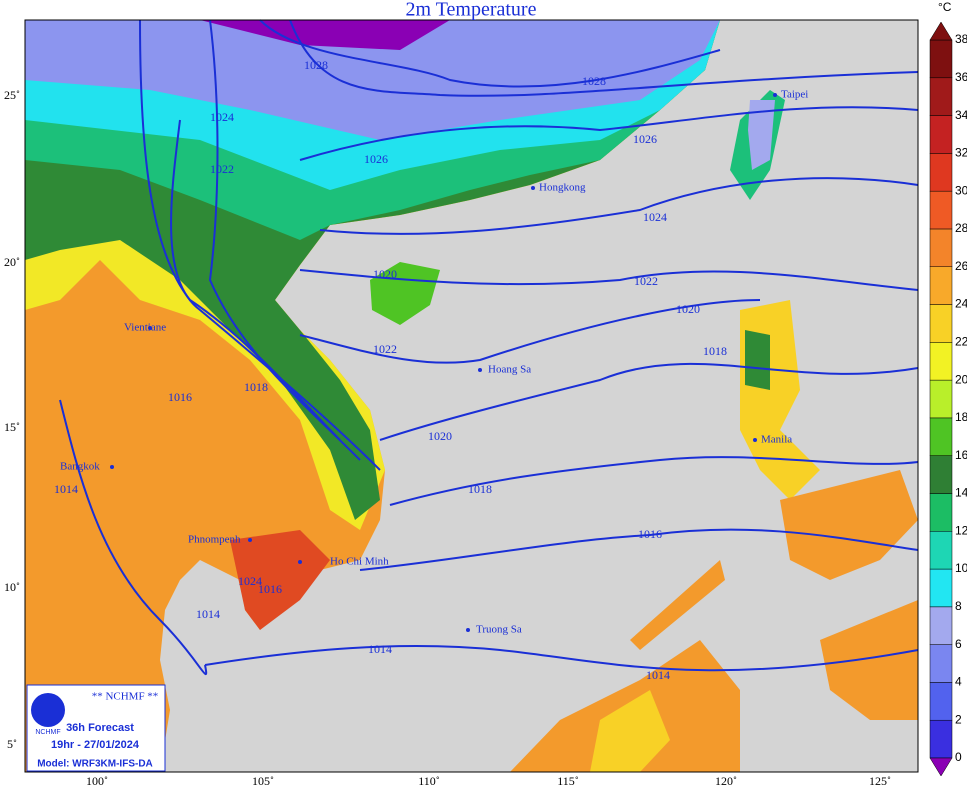 The height and width of the screenshot is (790, 967). What do you see at coordinates (509, 370) in the screenshot?
I see `city-label: Hoang Sa` at bounding box center [509, 370].